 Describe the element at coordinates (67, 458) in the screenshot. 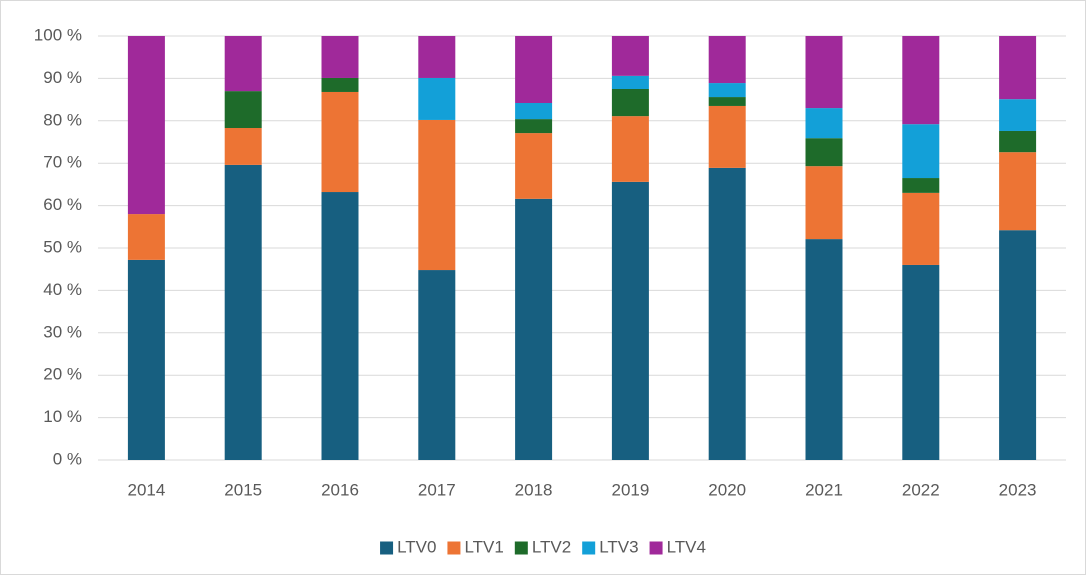

I see `y-tick-label: 0 %` at that location.